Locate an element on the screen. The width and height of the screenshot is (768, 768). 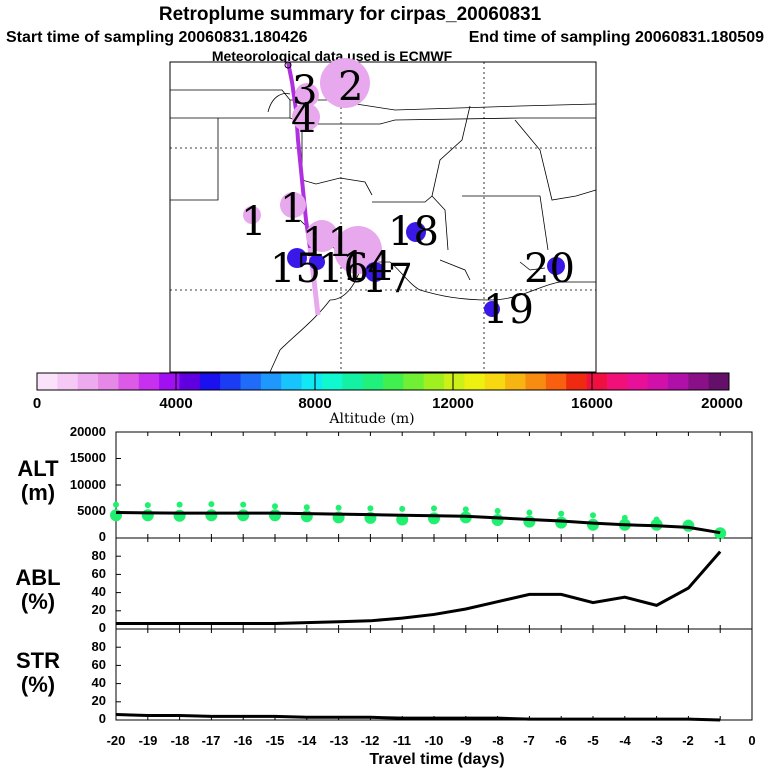
x-tick-label: -6 is located at coordinates (561, 740).